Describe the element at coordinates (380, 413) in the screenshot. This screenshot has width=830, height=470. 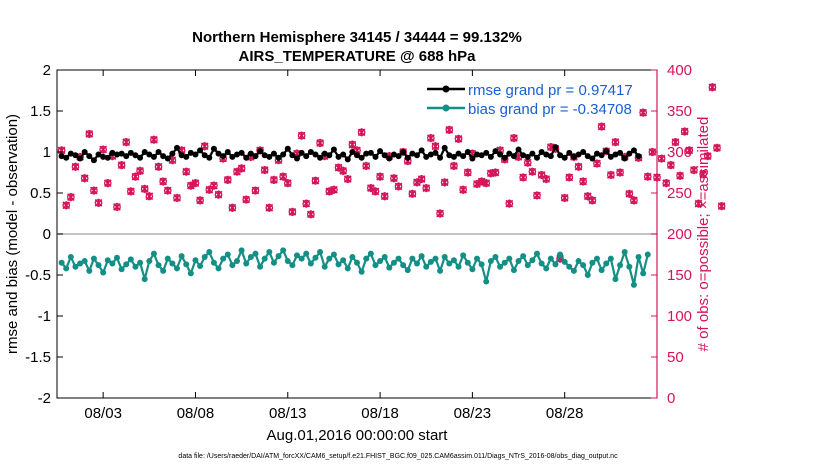
I see `x-tick-label: 08/18` at that location.